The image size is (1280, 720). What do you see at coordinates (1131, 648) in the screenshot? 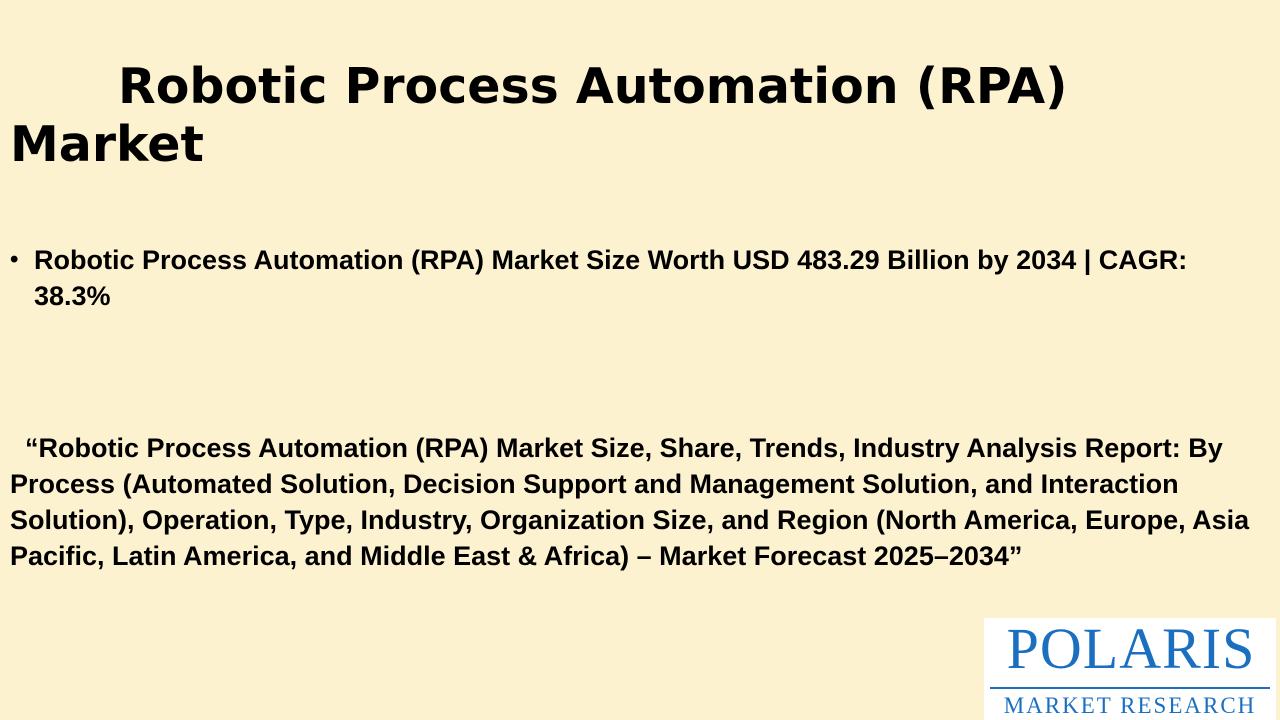
I see `logo-name: POLARIS` at bounding box center [1131, 648].